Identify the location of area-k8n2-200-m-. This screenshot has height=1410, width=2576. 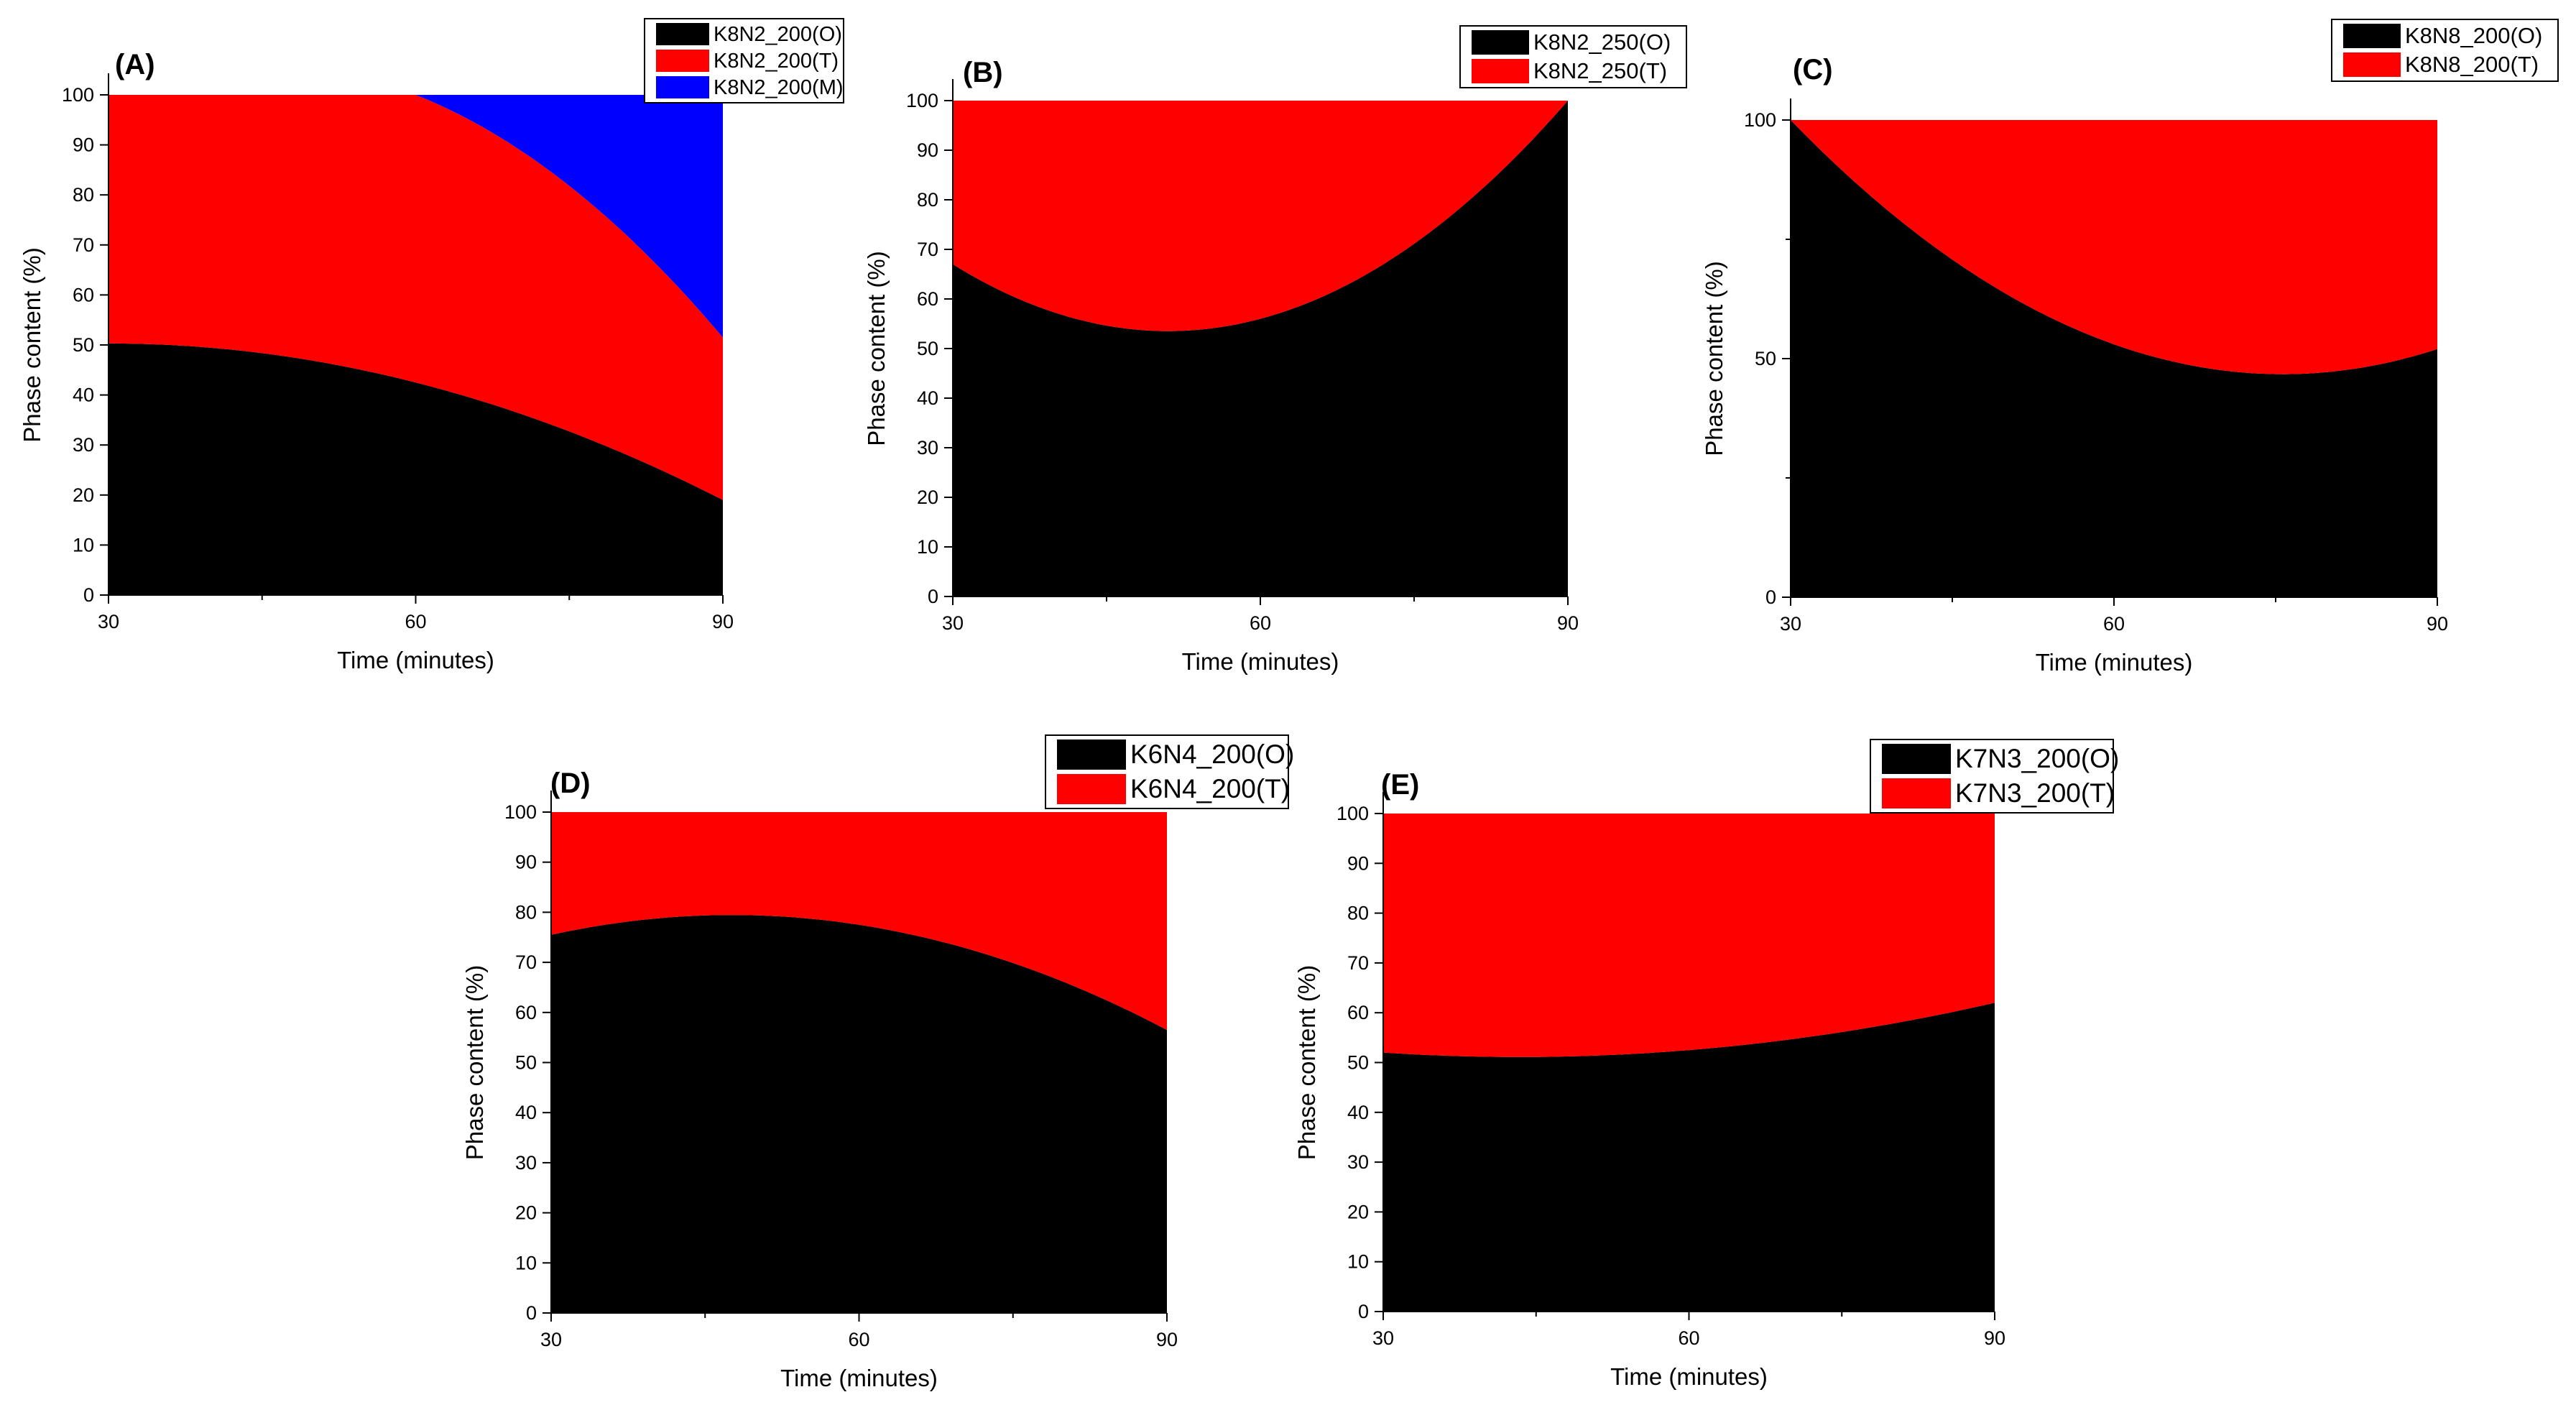
(416, 216).